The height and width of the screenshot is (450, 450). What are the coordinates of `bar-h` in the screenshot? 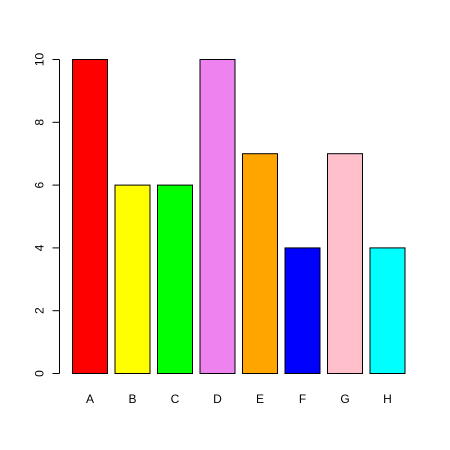 It's located at (387, 310).